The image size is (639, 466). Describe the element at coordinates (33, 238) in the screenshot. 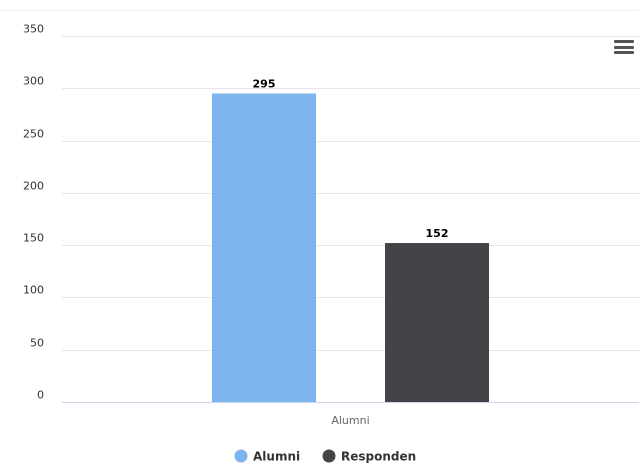

I see `y-tick-label: 150` at that location.